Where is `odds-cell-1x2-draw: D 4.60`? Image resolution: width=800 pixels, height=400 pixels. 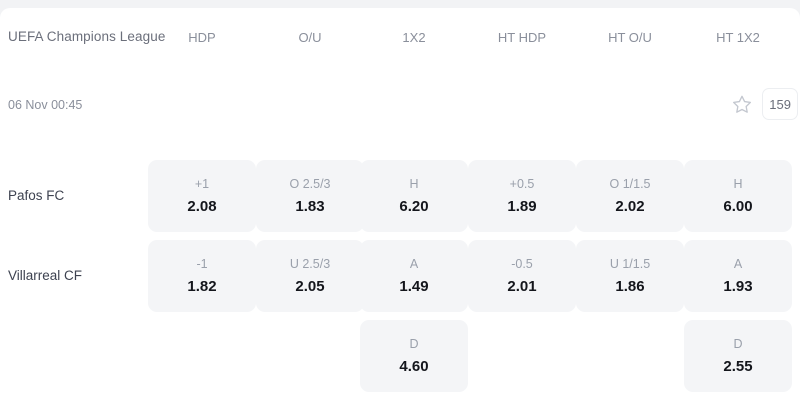
odds-cell-1x2-draw: D 4.60 is located at coordinates (414, 356).